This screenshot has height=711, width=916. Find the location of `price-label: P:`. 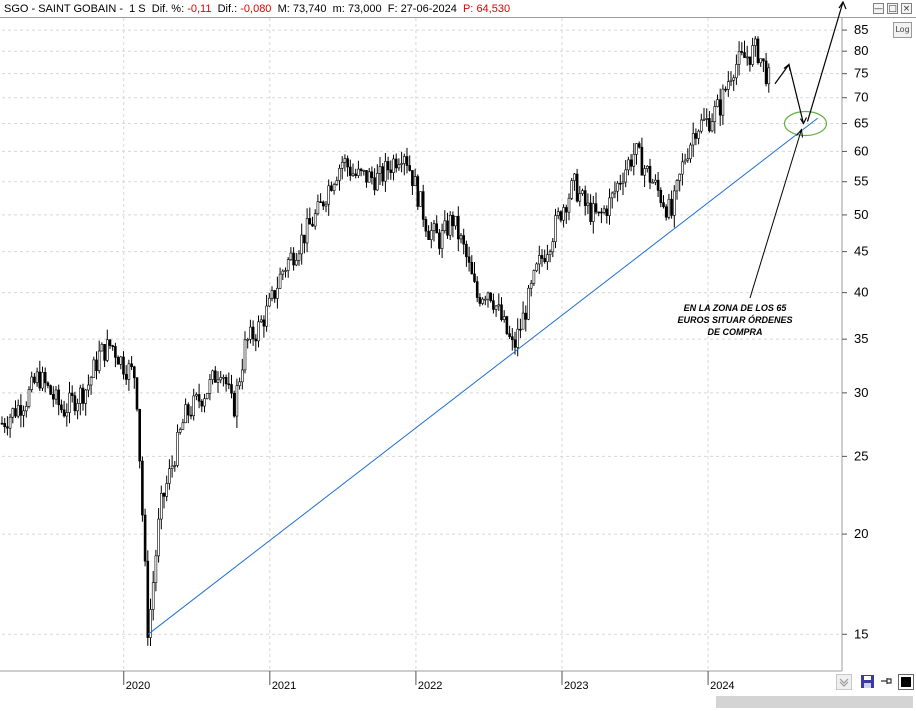

price-label: P: is located at coordinates (468, 9).